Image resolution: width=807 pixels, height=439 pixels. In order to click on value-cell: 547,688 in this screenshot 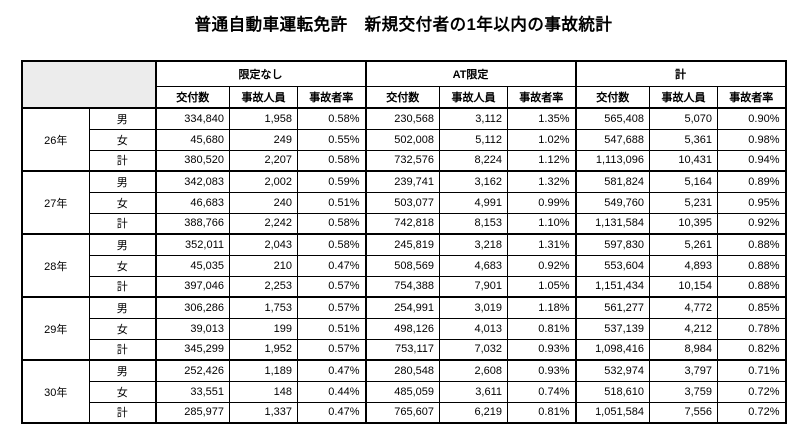, I will do `click(612, 139)`.